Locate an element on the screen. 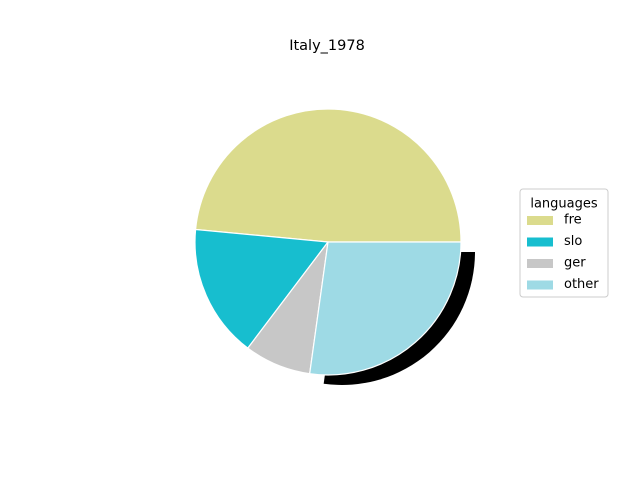  legend-label-ger: ger is located at coordinates (575, 263).